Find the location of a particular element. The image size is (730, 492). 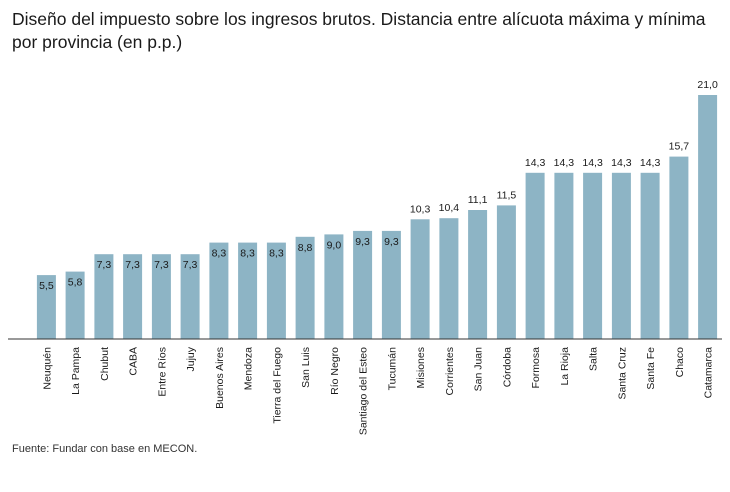

data-label-5: 7,3 is located at coordinates (190, 265).